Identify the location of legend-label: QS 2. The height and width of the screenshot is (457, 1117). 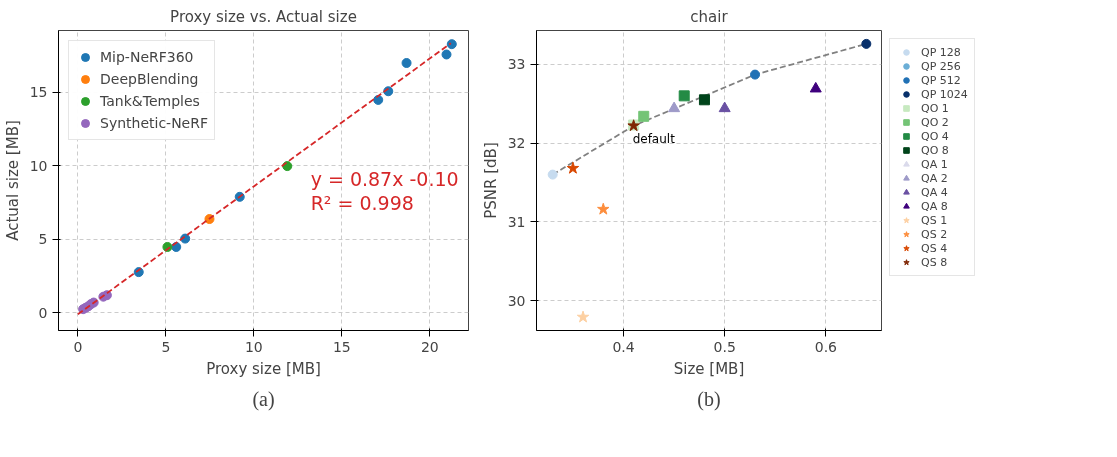
(934, 234).